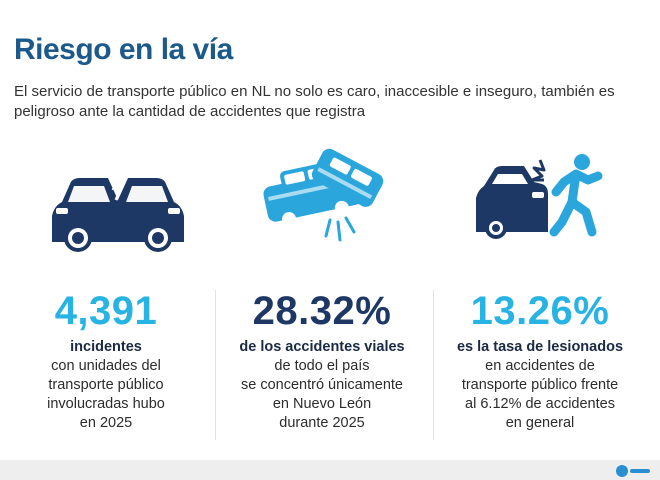  Describe the element at coordinates (322, 366) in the screenshot. I see `stat-line: de todo el país` at that location.